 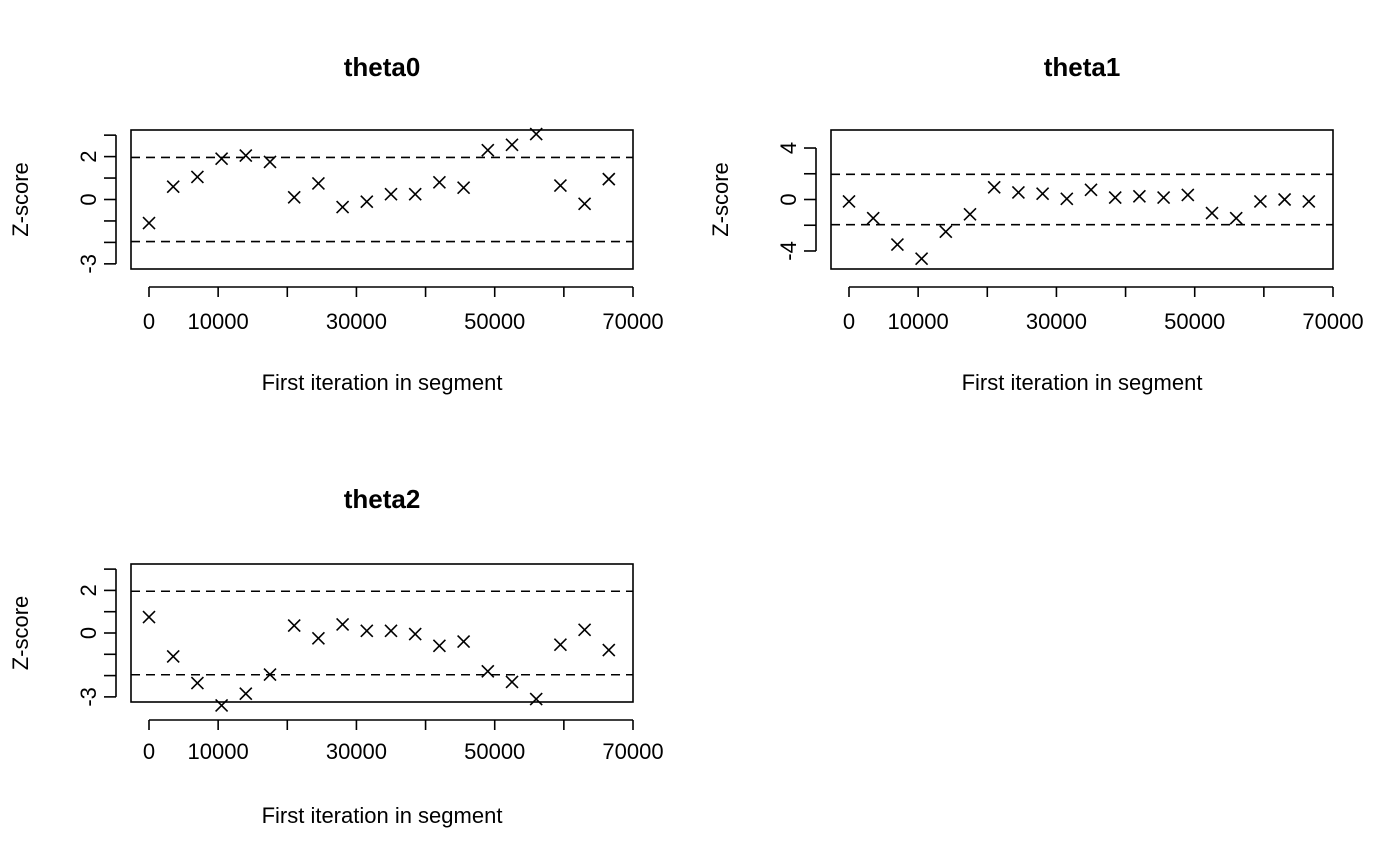 What do you see at coordinates (88, 156) in the screenshot?
I see `y-tick-label: 2` at bounding box center [88, 156].